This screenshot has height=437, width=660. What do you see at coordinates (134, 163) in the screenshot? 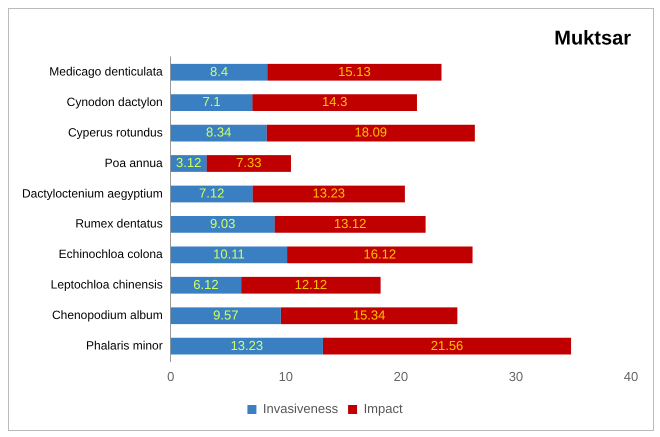
I see `y-tick-label: Poa annua` at bounding box center [134, 163].